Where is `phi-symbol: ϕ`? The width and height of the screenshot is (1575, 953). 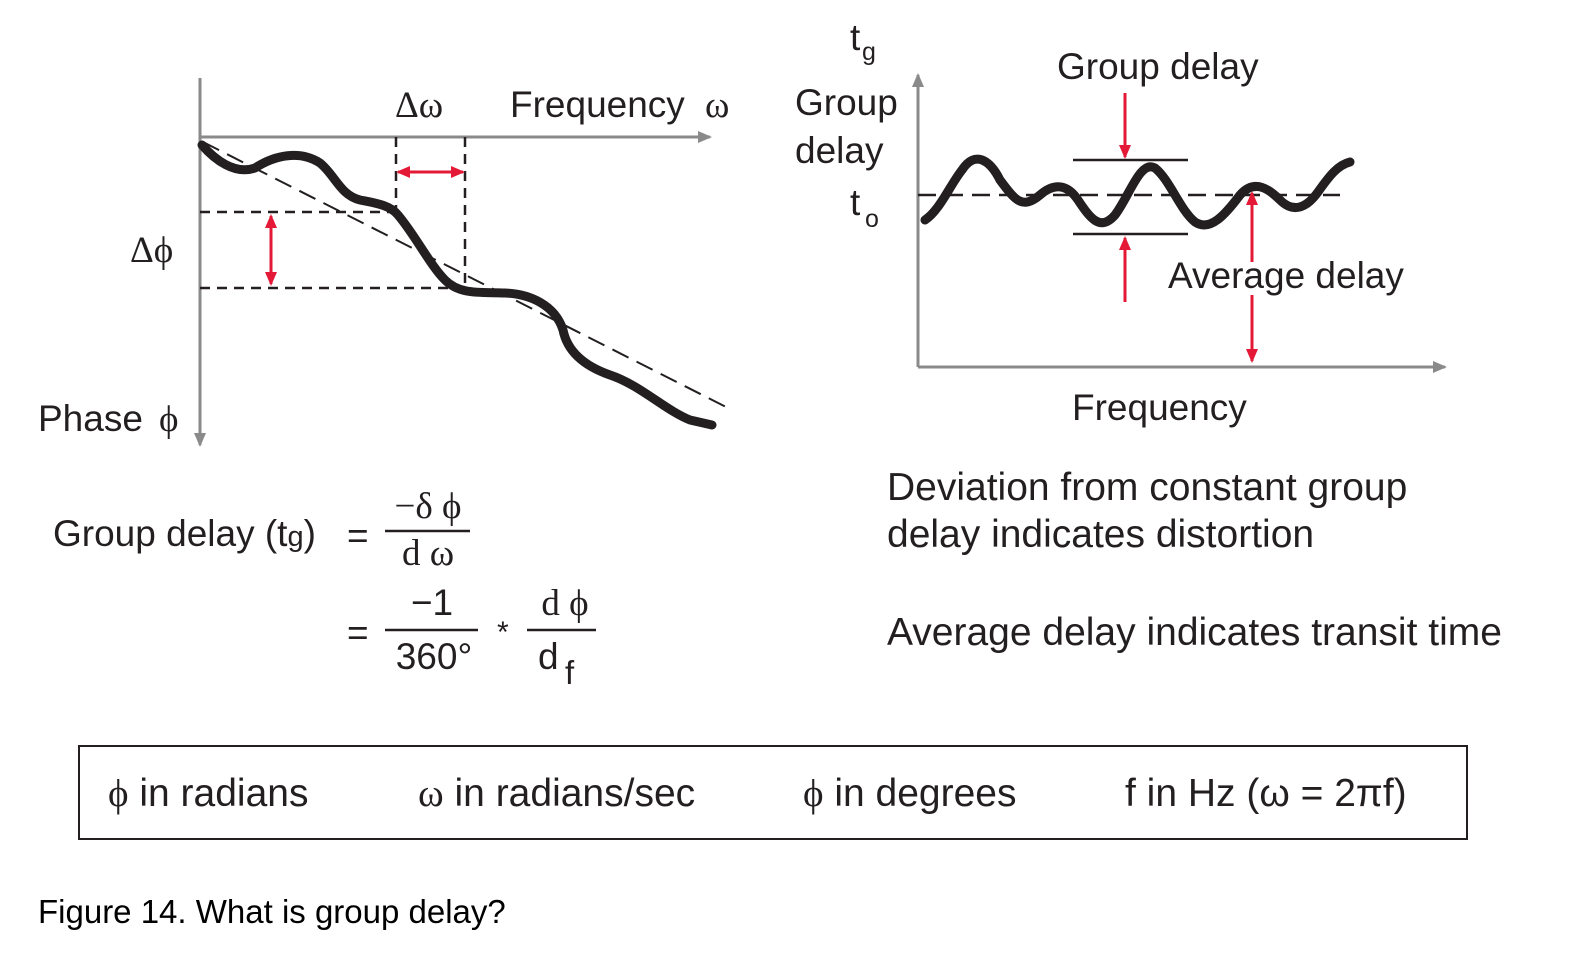 phi-symbol: ϕ is located at coordinates (168, 419).